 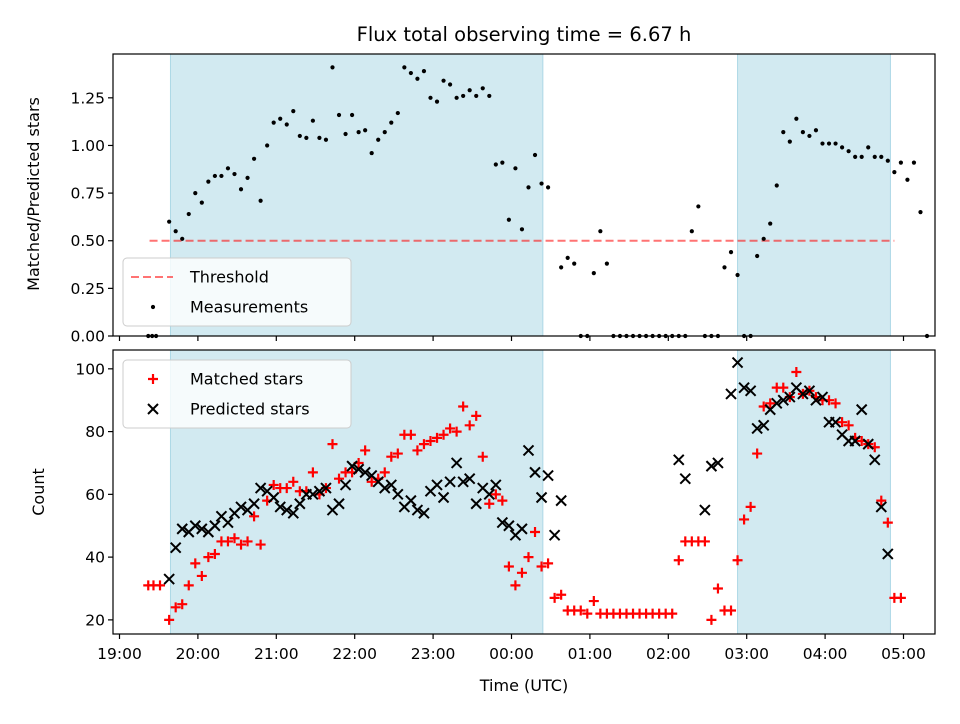 I want to click on x-axis-label: Time (UTC), so click(x=523, y=685).